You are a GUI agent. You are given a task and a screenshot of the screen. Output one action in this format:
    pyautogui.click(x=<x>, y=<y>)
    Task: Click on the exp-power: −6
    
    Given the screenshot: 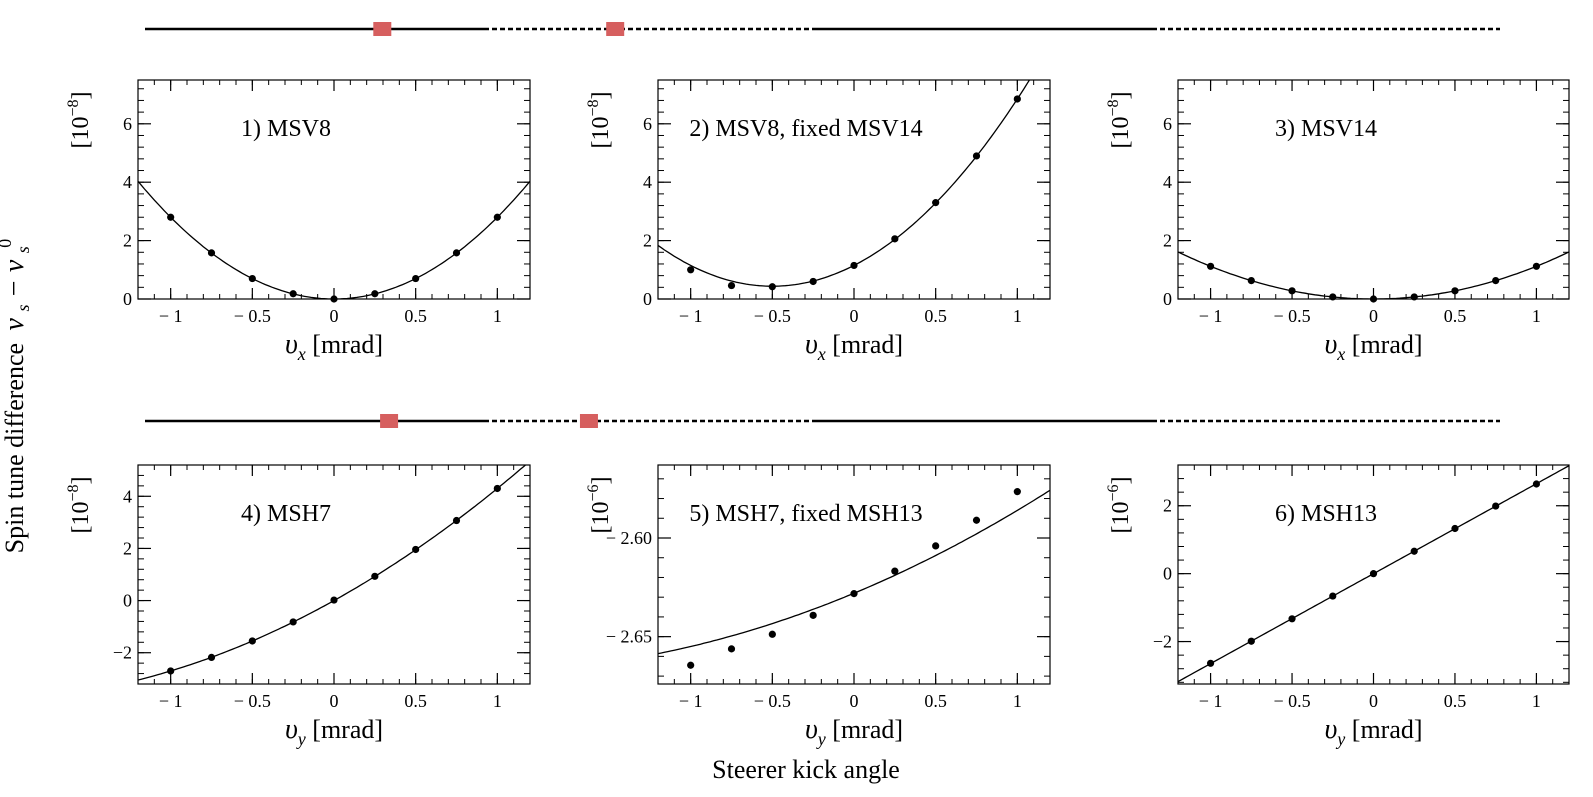 What is the action you would take?
    pyautogui.click(x=1113, y=492)
    